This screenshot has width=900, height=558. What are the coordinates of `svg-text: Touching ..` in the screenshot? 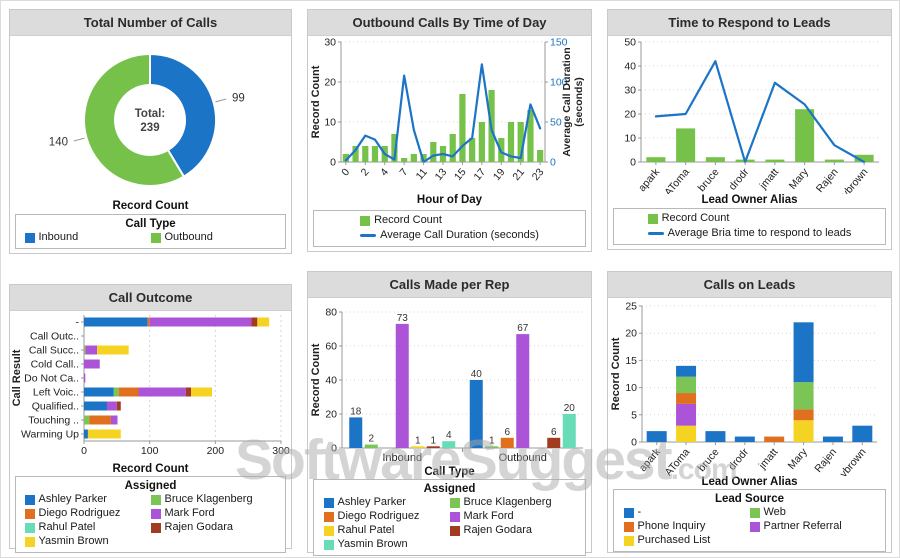 It's located at (53, 421).